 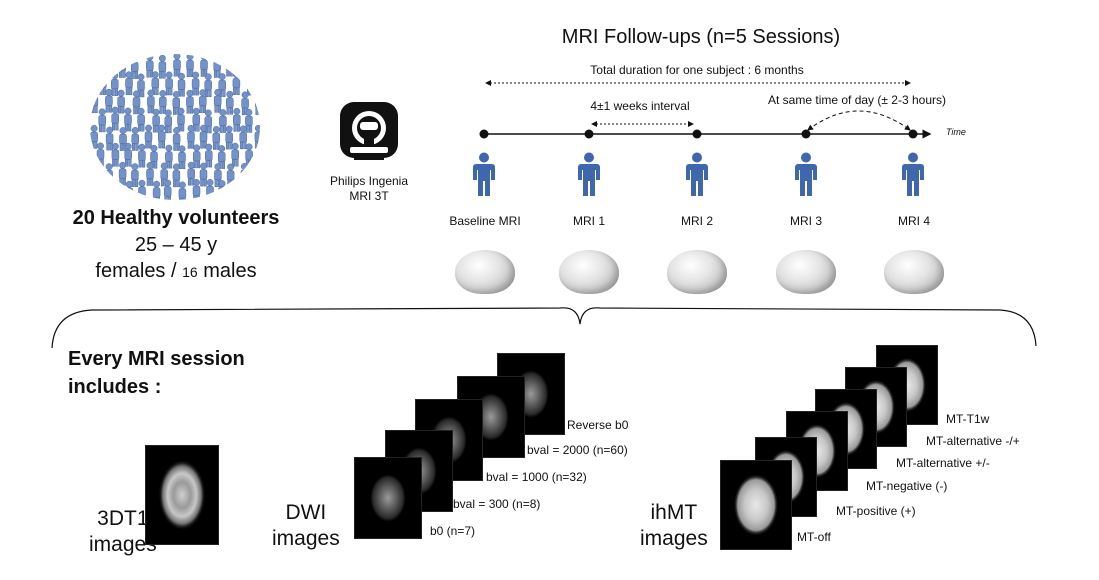 I want to click on volunteers-age: 25 – 45 y, so click(x=176, y=245).